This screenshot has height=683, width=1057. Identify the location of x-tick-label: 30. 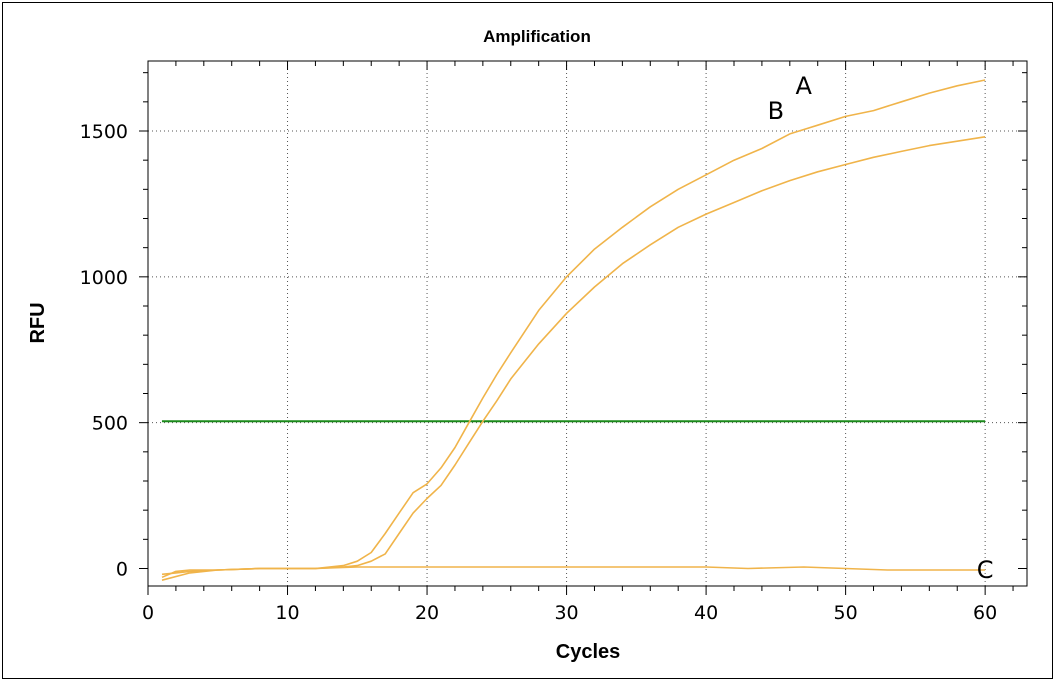
(566, 613).